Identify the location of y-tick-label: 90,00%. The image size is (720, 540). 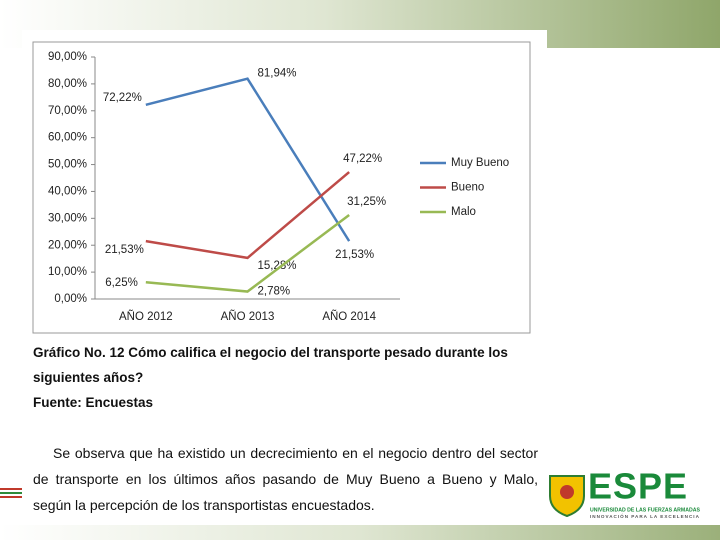
(67, 57).